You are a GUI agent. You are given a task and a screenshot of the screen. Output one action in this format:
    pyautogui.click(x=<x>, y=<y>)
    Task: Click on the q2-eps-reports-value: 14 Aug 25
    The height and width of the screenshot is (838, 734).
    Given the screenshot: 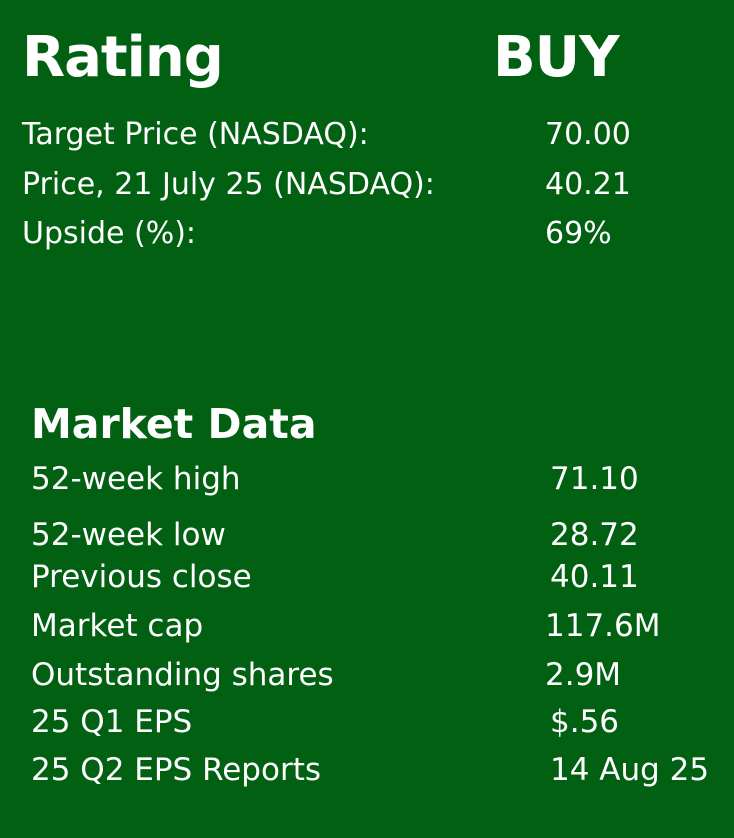 What is the action you would take?
    pyautogui.click(x=630, y=770)
    